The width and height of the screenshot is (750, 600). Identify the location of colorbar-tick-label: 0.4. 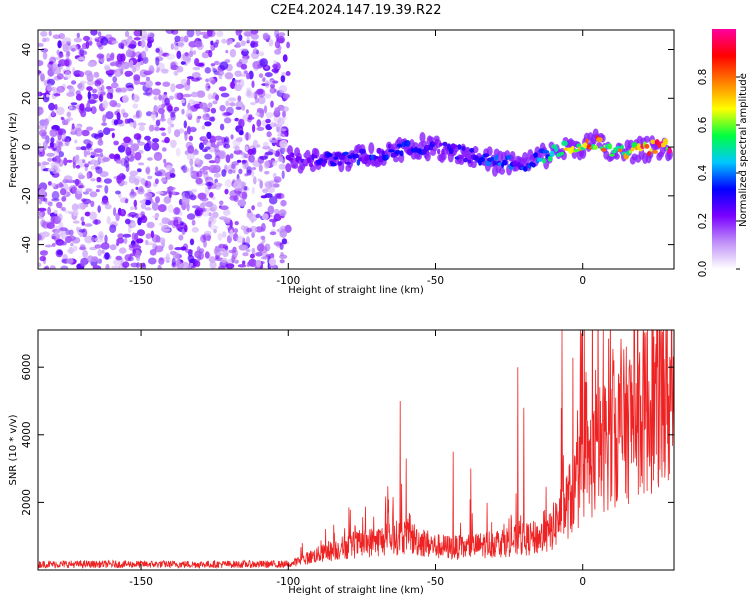
(703, 172).